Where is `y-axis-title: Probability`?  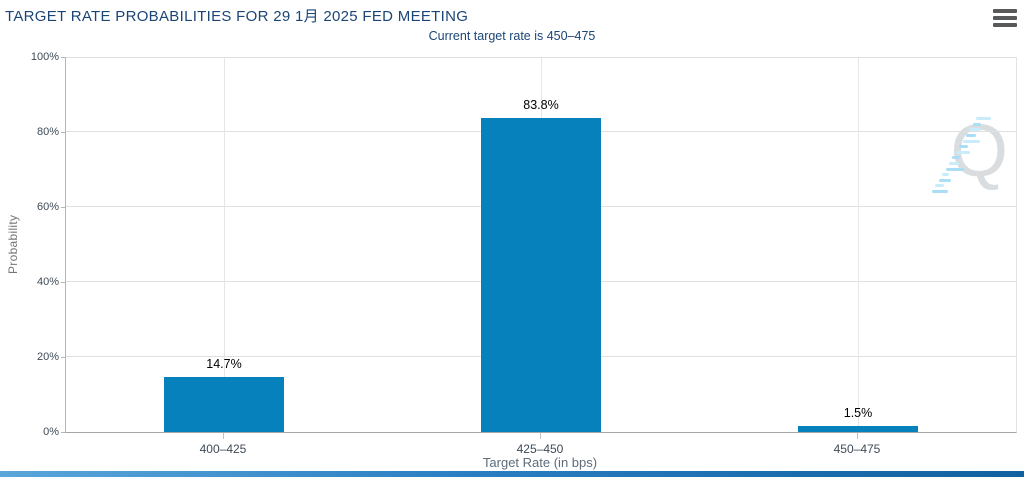
y-axis-title: Probability is located at coordinates (13, 244).